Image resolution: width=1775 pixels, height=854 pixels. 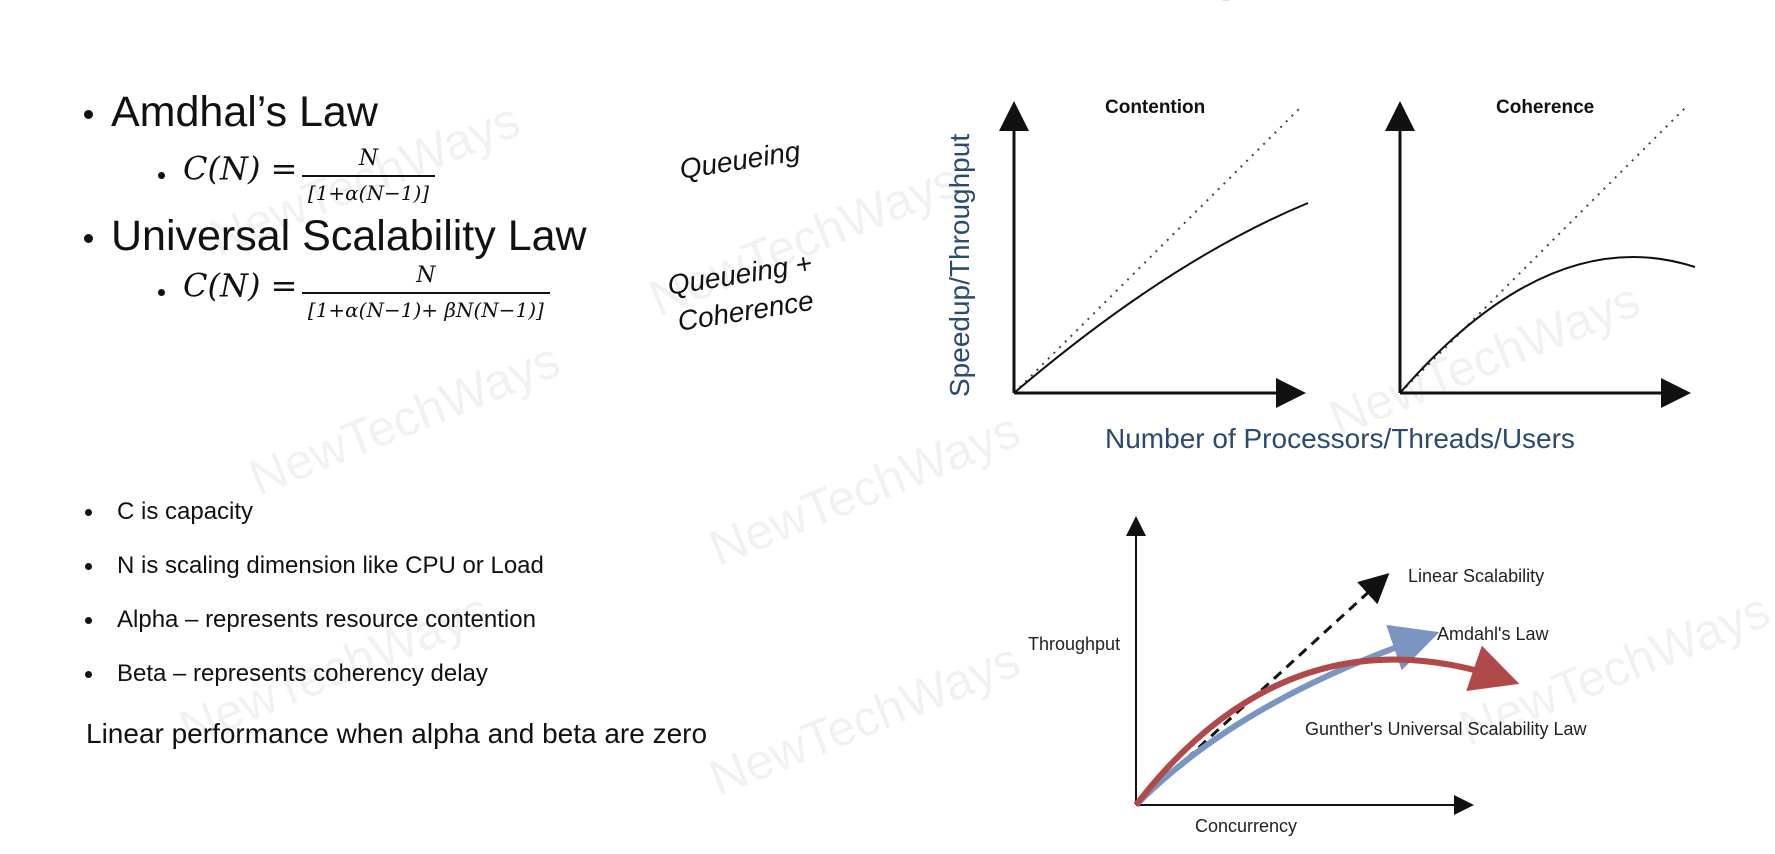 I want to click on list-item: Beta – represents coherency delay, so click(x=286, y=674).